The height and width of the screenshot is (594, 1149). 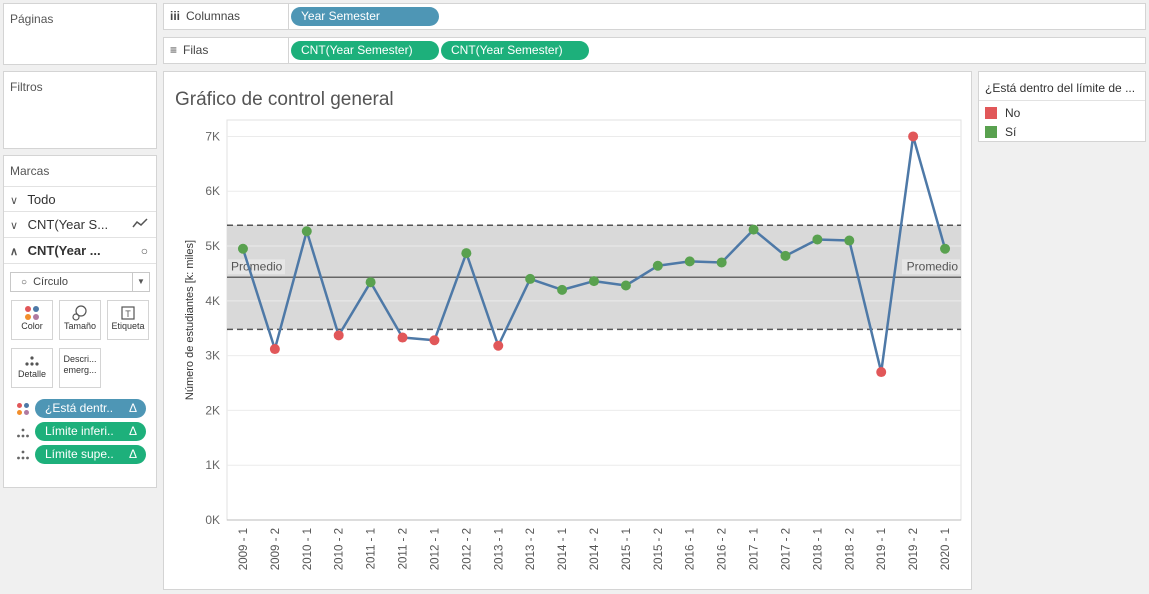 I want to click on label-button-label: Etiqueta, so click(x=128, y=326).